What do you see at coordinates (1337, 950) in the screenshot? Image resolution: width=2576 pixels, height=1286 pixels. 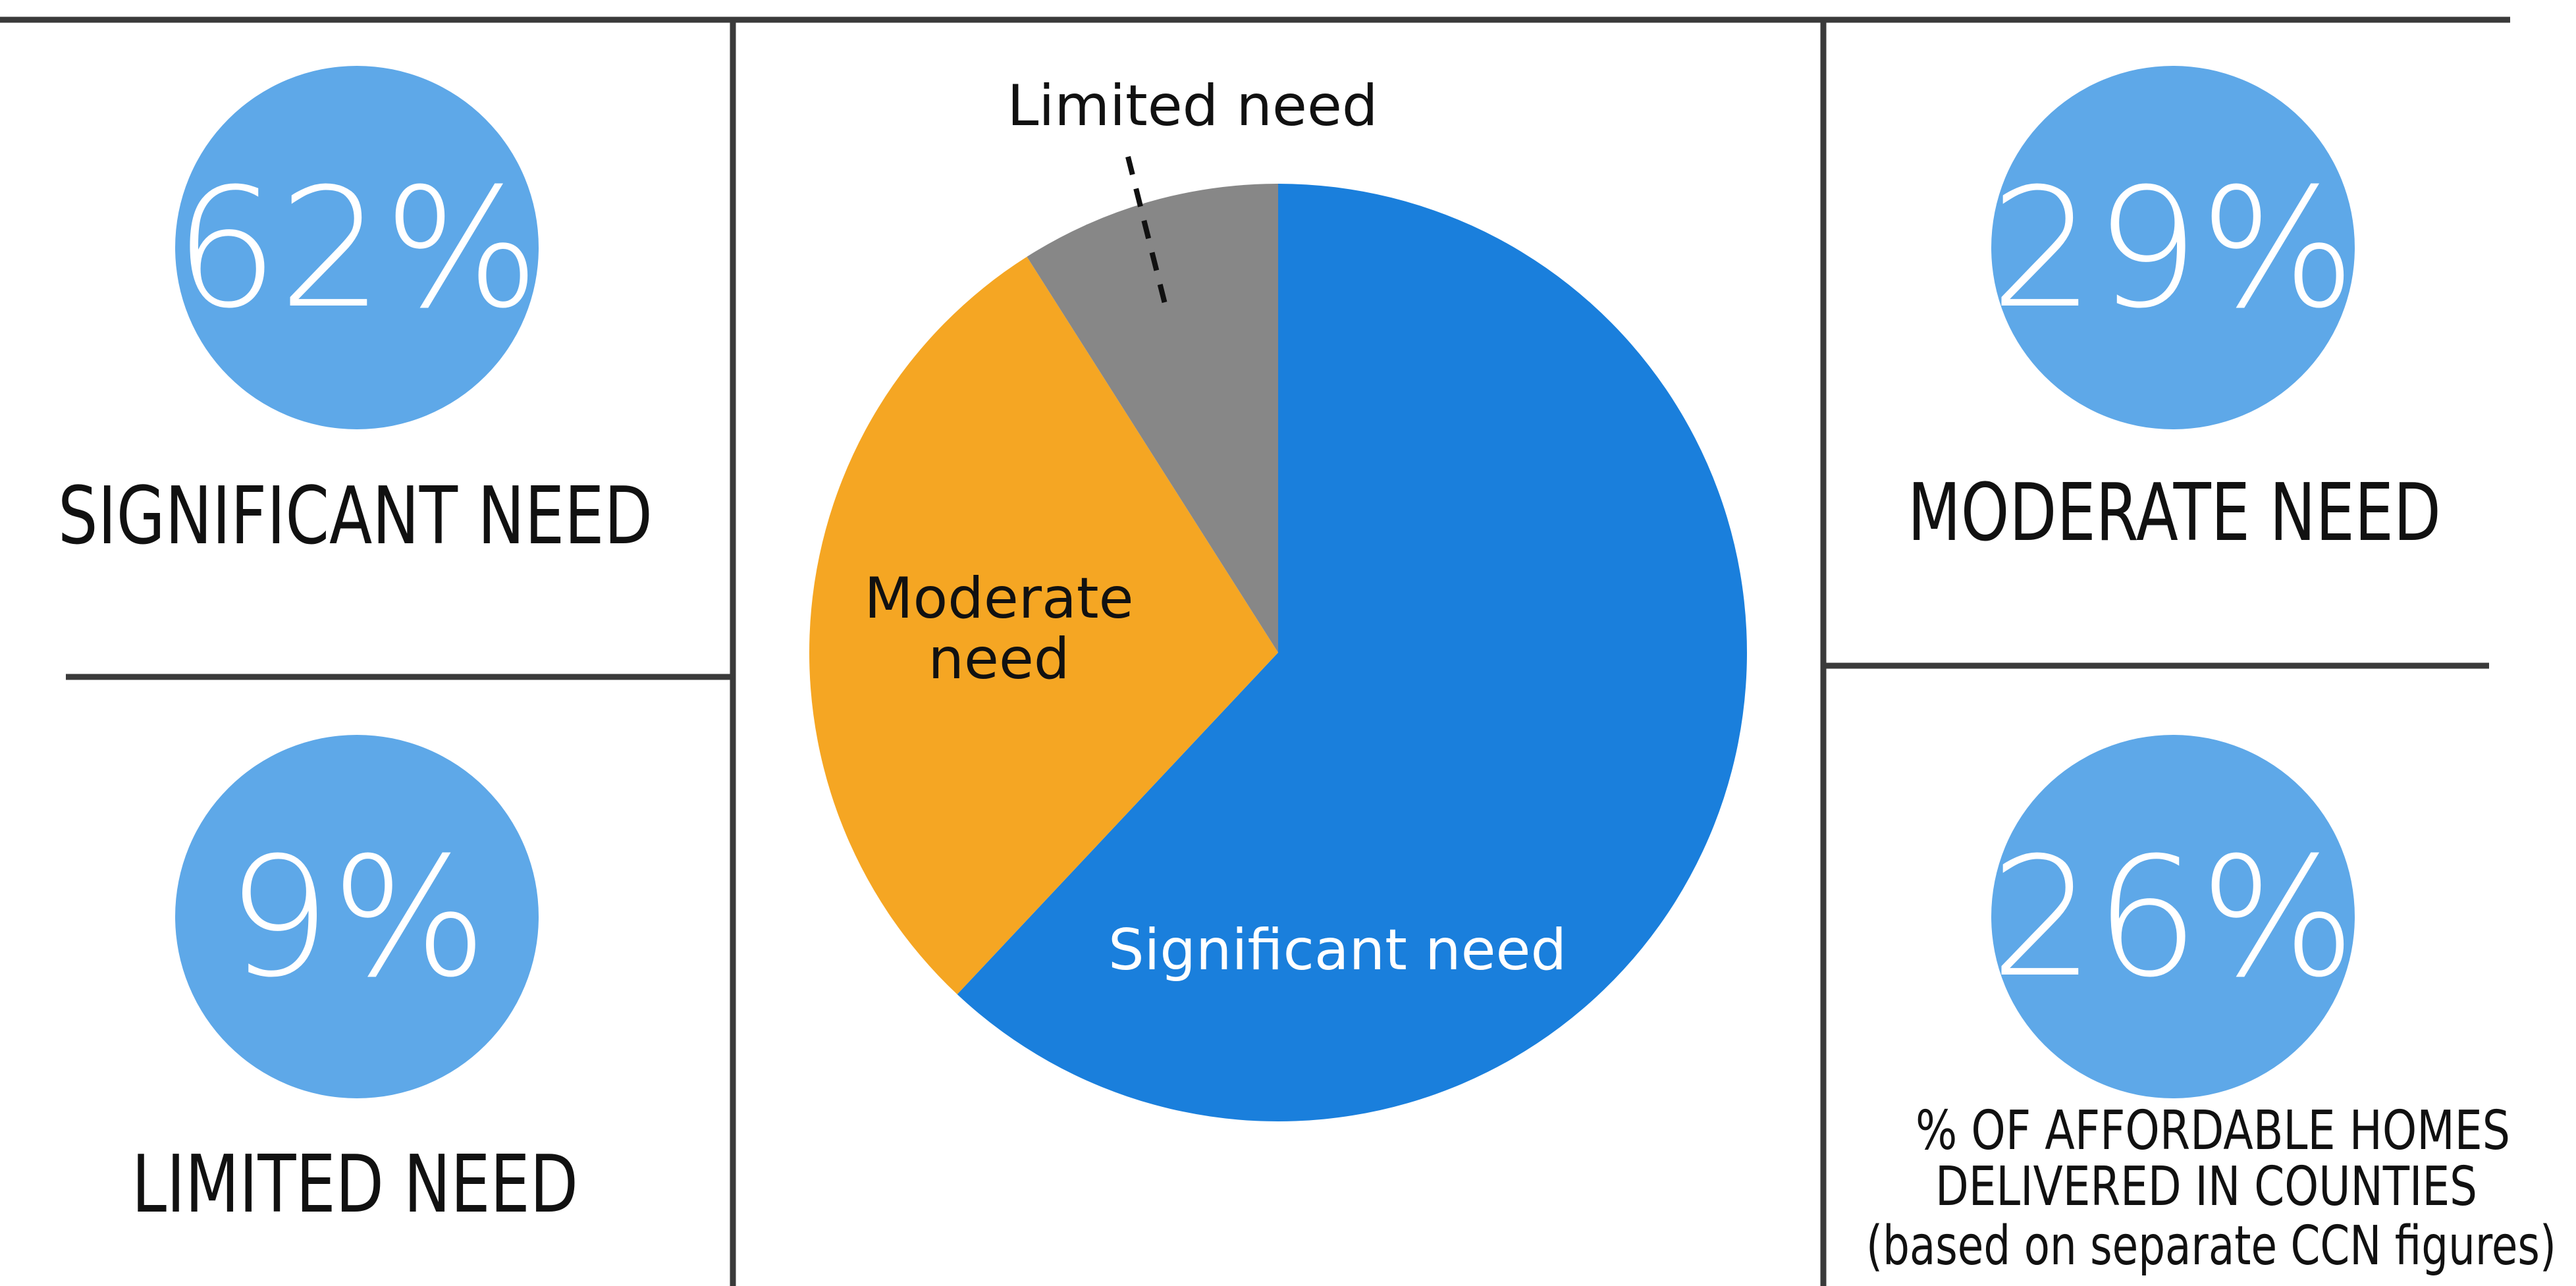 I see `slice-label: Significant need` at bounding box center [1337, 950].